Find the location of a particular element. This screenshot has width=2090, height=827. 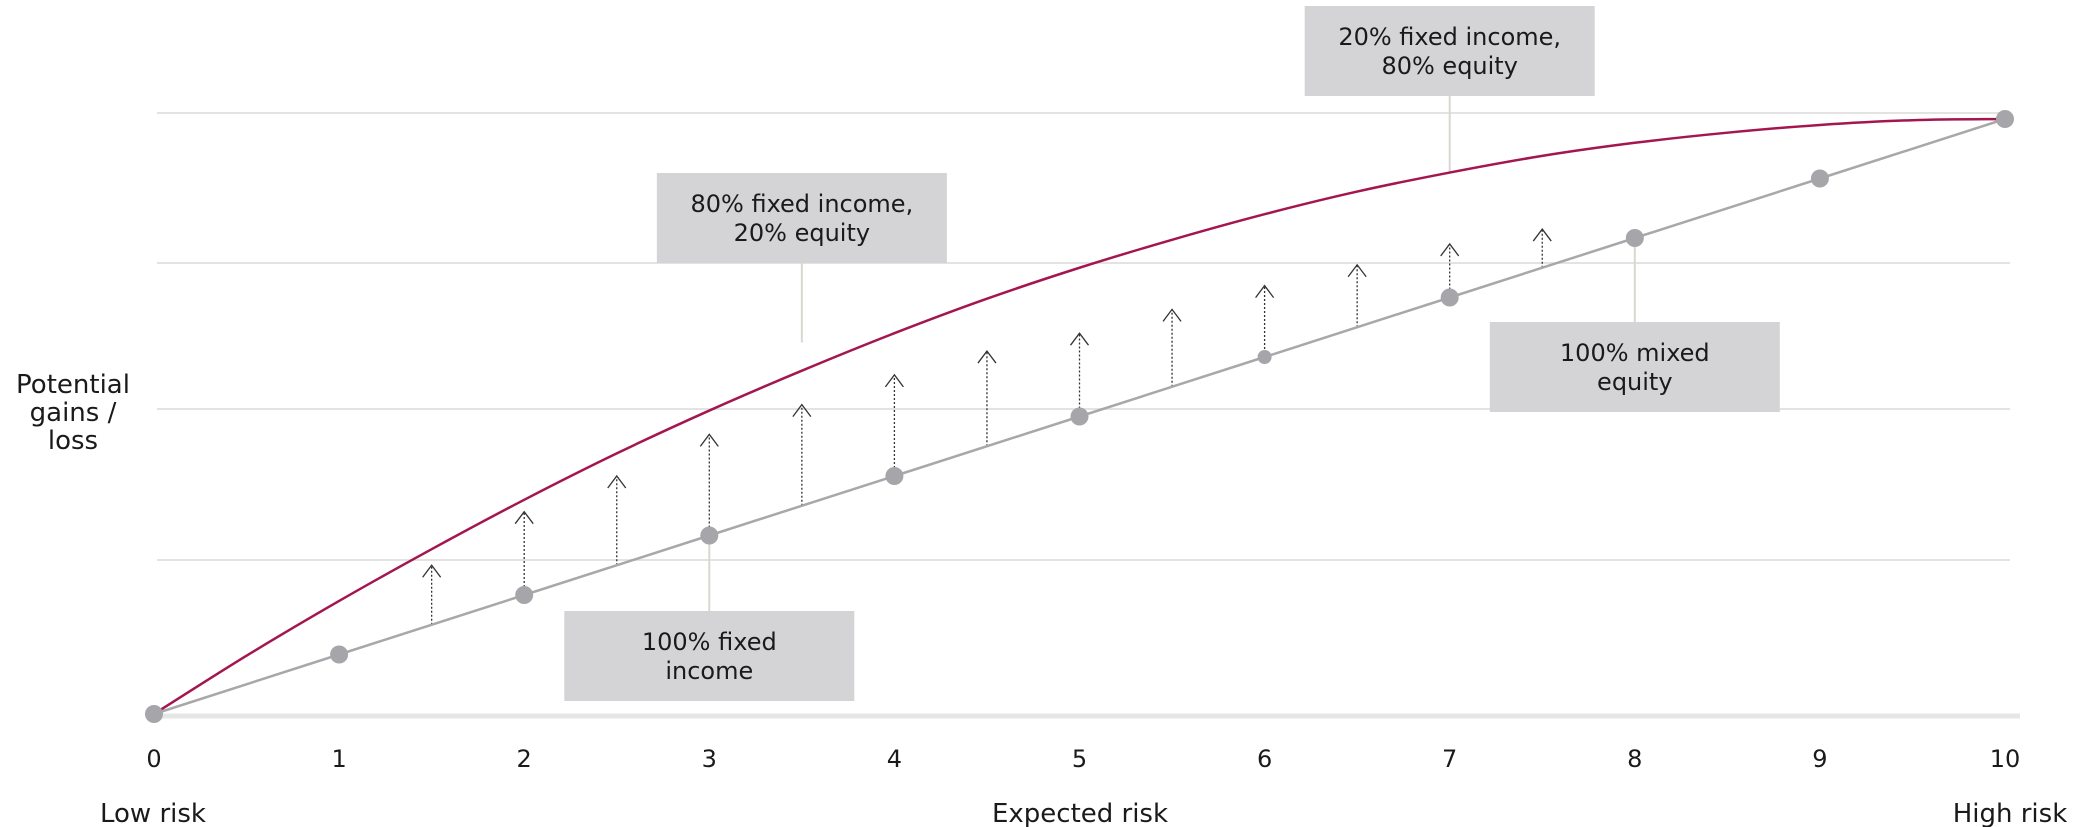

callout-line: income is located at coordinates (709, 671).